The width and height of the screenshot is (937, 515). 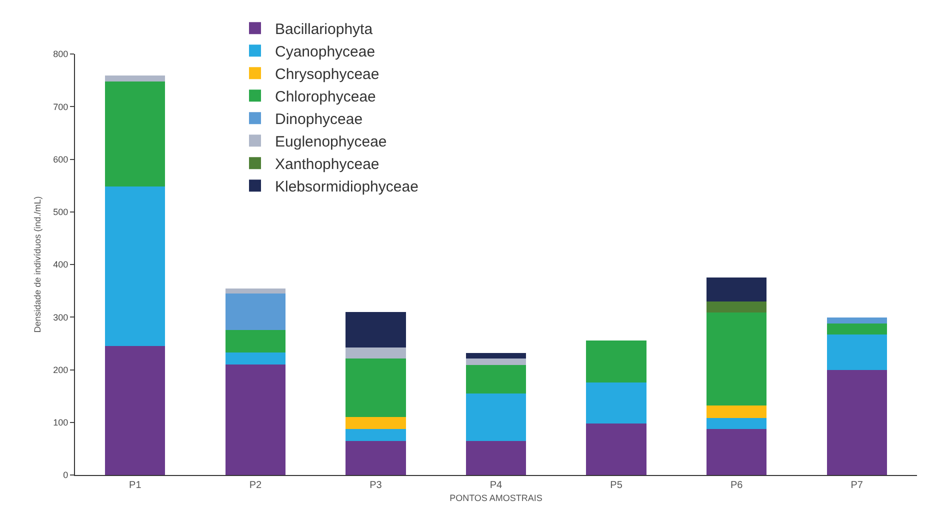 I want to click on legend-label: Euglenophyceae, so click(x=331, y=142).